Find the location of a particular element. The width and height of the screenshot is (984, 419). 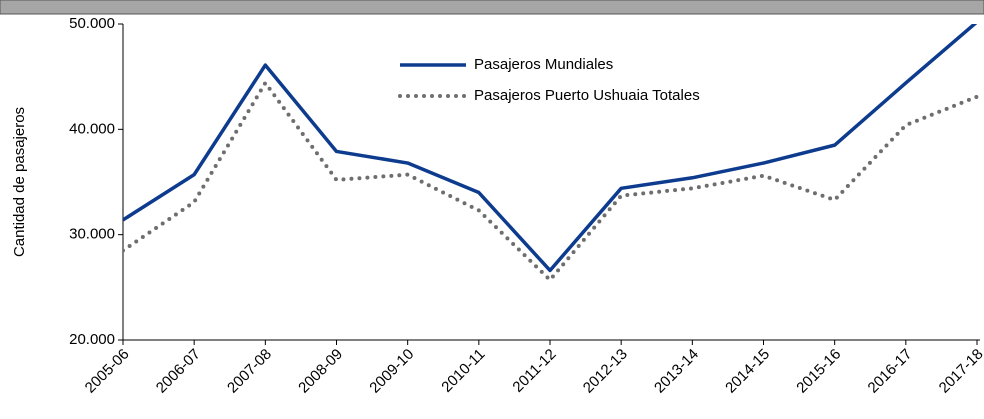

x-tick-label: 2013-14 is located at coordinates (676, 371).